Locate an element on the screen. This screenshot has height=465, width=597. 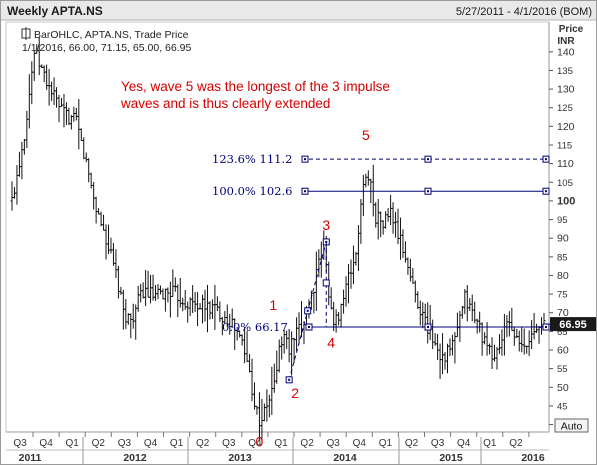
y-tick-label: 55 is located at coordinates (562, 369).